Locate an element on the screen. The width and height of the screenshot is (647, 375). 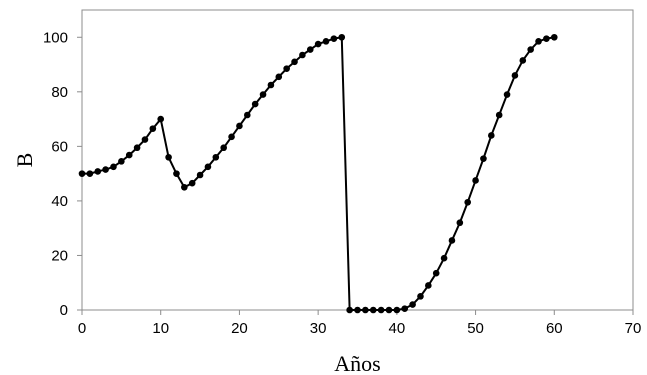
x-tick-label: 10 is located at coordinates (160, 328).